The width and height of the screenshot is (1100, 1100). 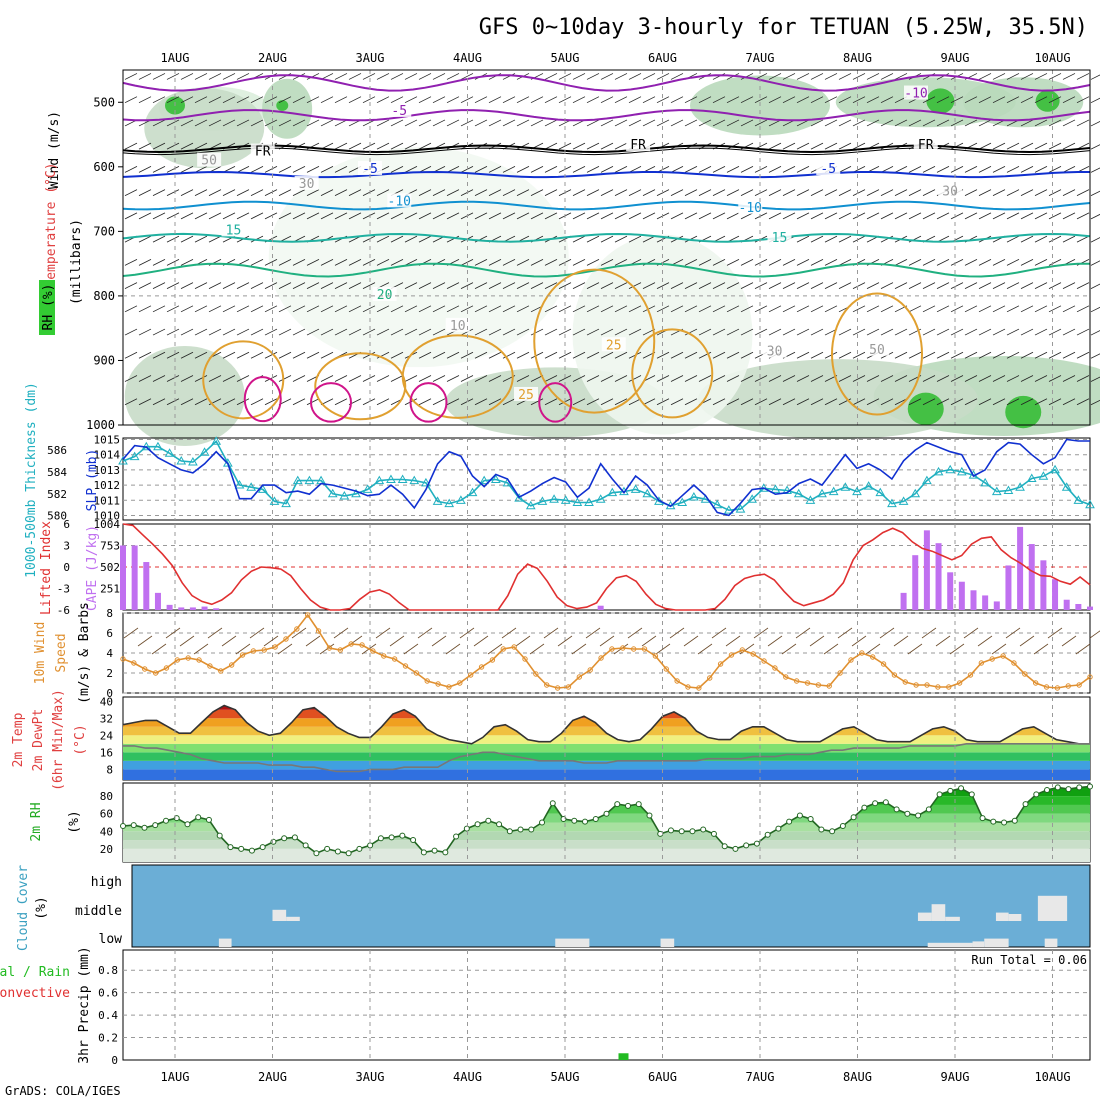 What do you see at coordinates (623, 1056) in the screenshot?
I see `precip-bar` at bounding box center [623, 1056].